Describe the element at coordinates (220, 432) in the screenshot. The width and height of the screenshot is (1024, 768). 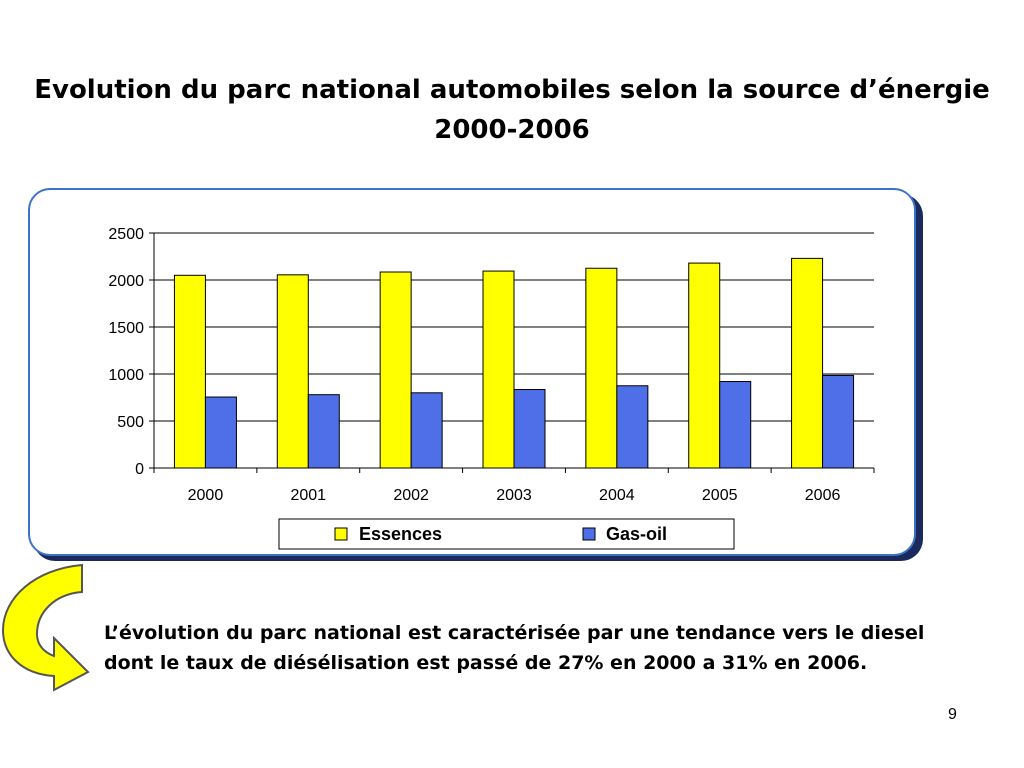
I see `bar-gas-oil-2000` at that location.